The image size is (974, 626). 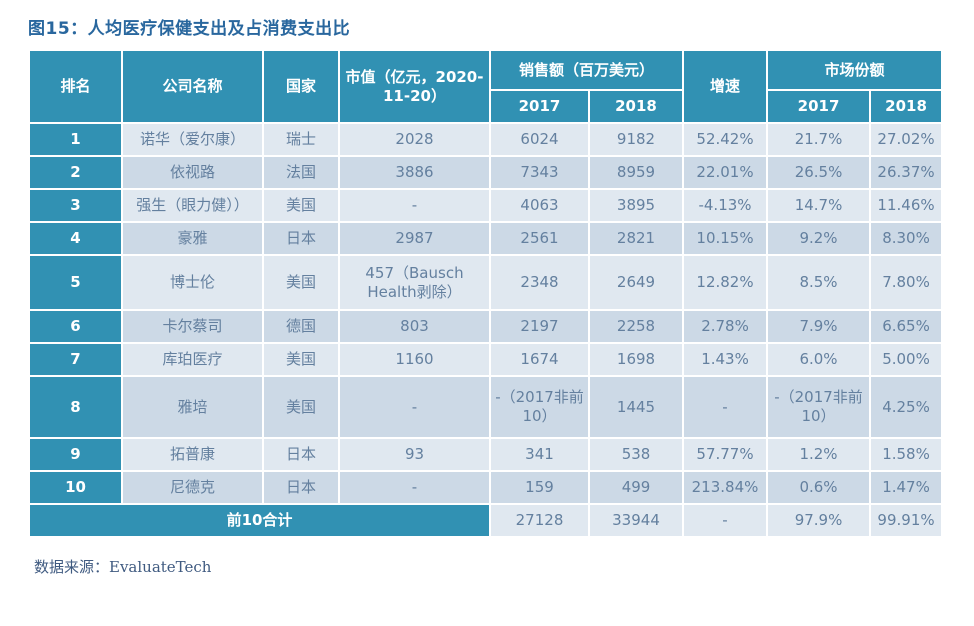 I want to click on sales-2018-cell: 1445, so click(x=636, y=407).